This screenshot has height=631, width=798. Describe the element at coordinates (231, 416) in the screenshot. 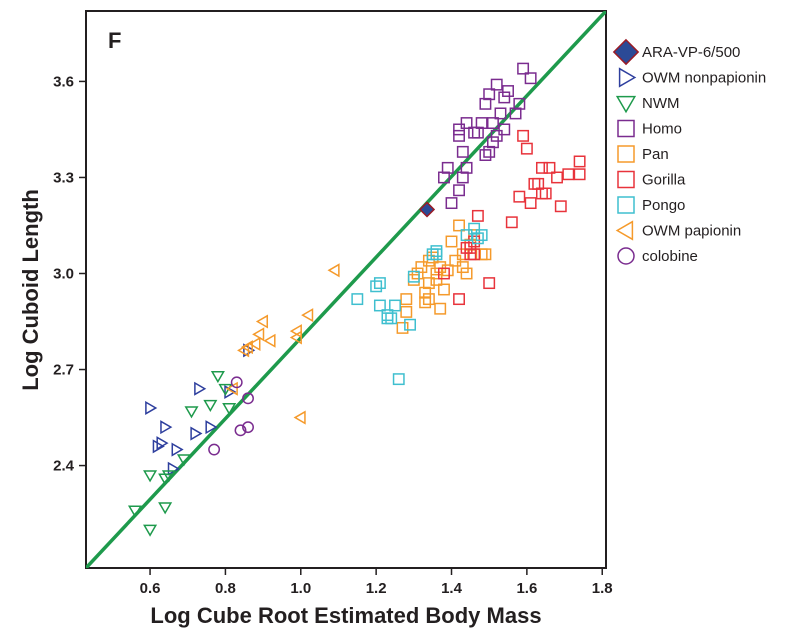

I see `series-colobine` at that location.